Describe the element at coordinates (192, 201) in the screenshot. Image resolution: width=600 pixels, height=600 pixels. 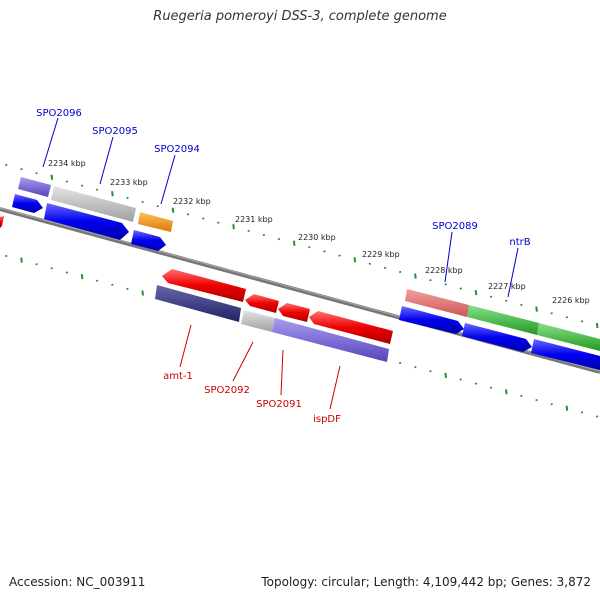
I see `tick-label: 2232 kbp` at that location.